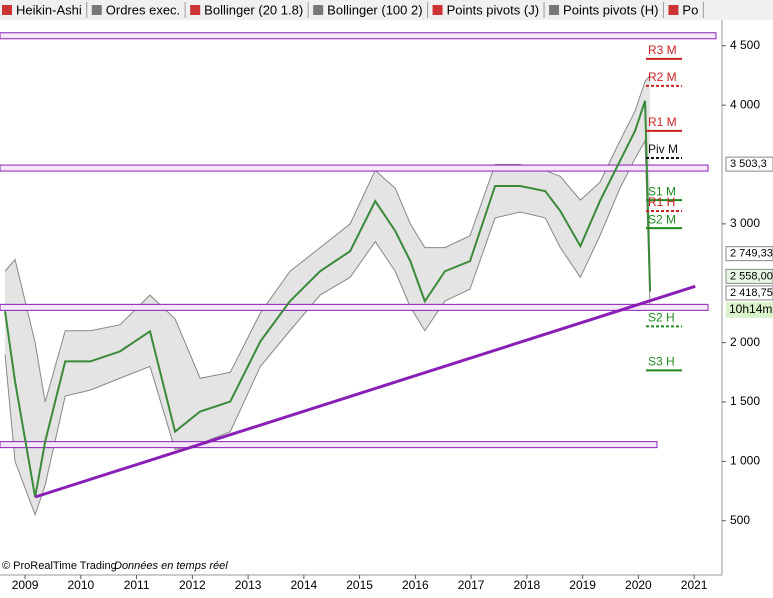  I want to click on x-tick-label: 2019, so click(582, 585).